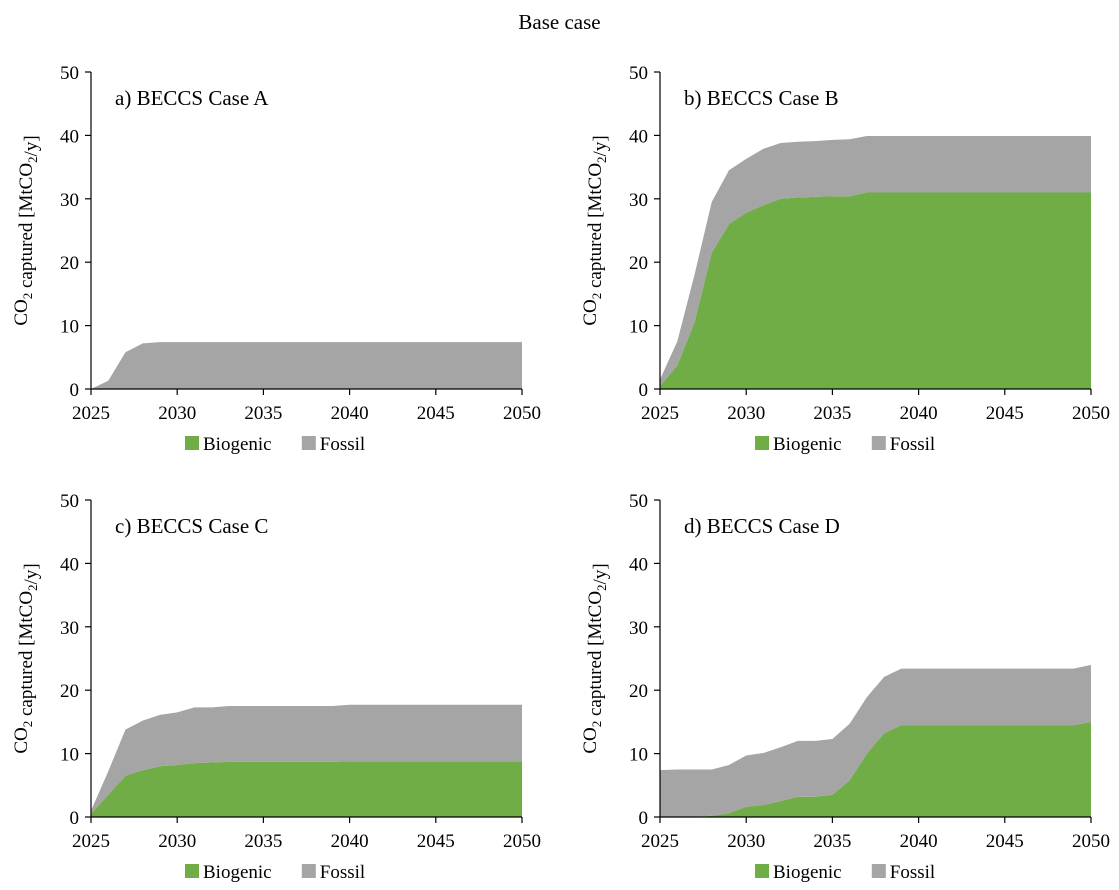 This screenshot has height=890, width=1119. I want to click on panel-title: d) BECCS Case D, so click(762, 526).